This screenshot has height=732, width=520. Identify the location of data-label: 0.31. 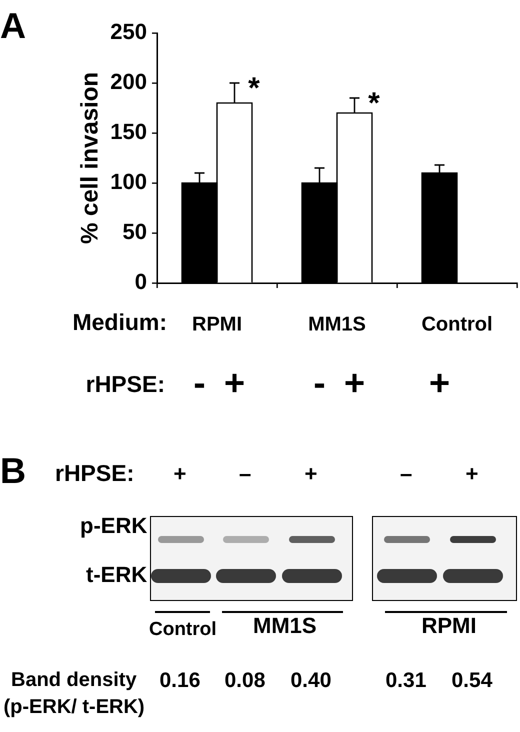
(406, 680).